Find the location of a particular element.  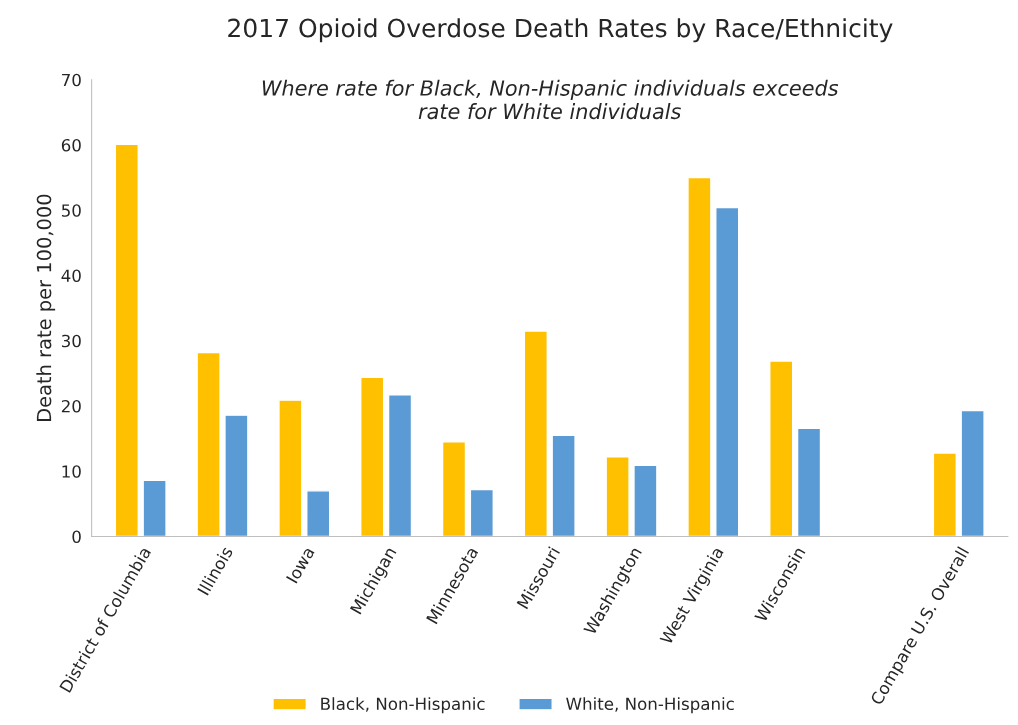

y-tick-label: 30 is located at coordinates (71, 341).